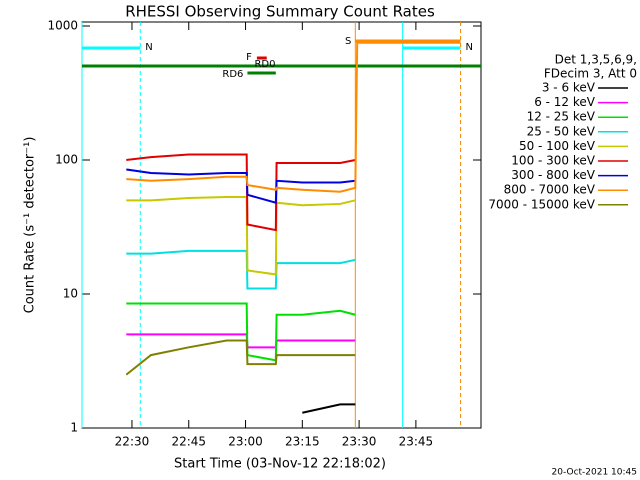 The height and width of the screenshot is (480, 640). Describe the element at coordinates (30, 225) in the screenshot. I see `y-axis-label: Count Rate (s⁻¹ detector⁻¹)` at that location.